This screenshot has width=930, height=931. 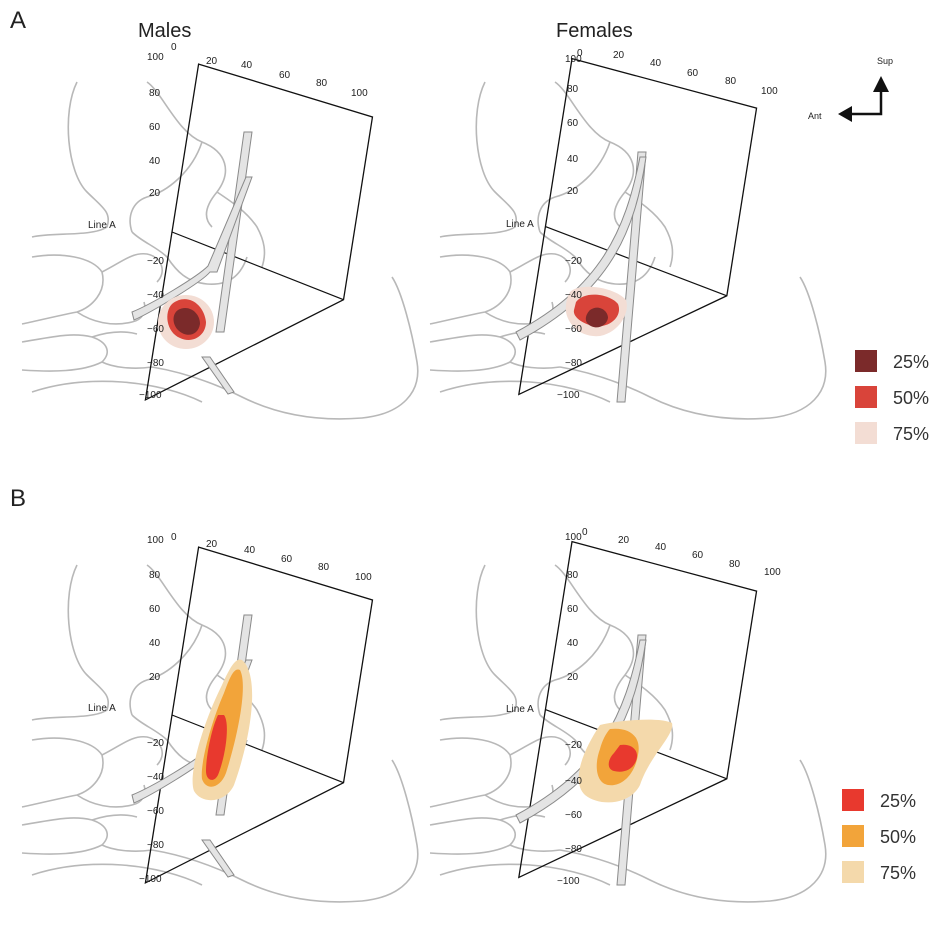 I want to click on orientation-sup-label: Sup, so click(x=885, y=61).